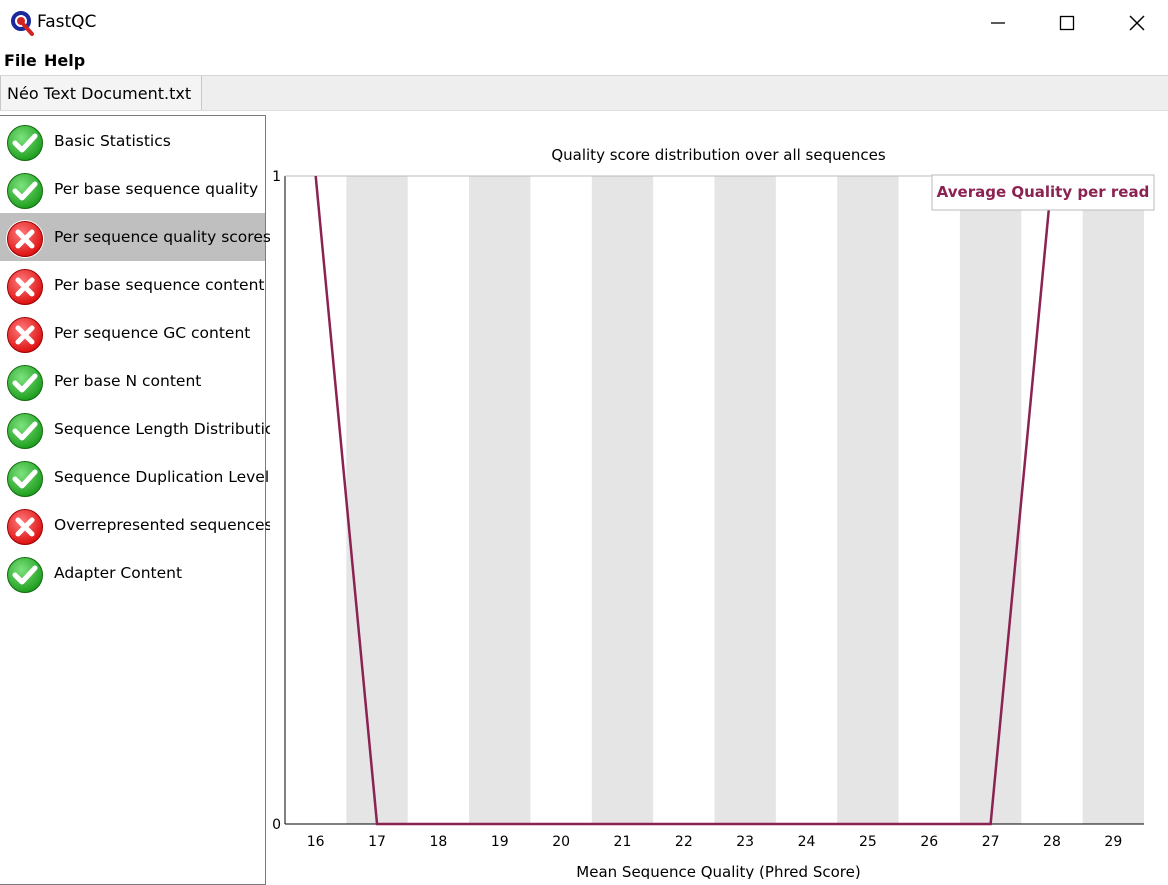 The height and width of the screenshot is (885, 1168). What do you see at coordinates (377, 842) in the screenshot?
I see `x-tick-label: 17` at bounding box center [377, 842].